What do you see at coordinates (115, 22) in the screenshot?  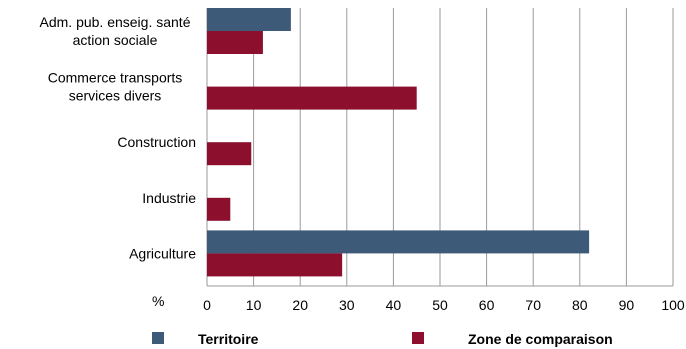 I see `category-label-0-0: Adm. pub. enseig. santé` at bounding box center [115, 22].